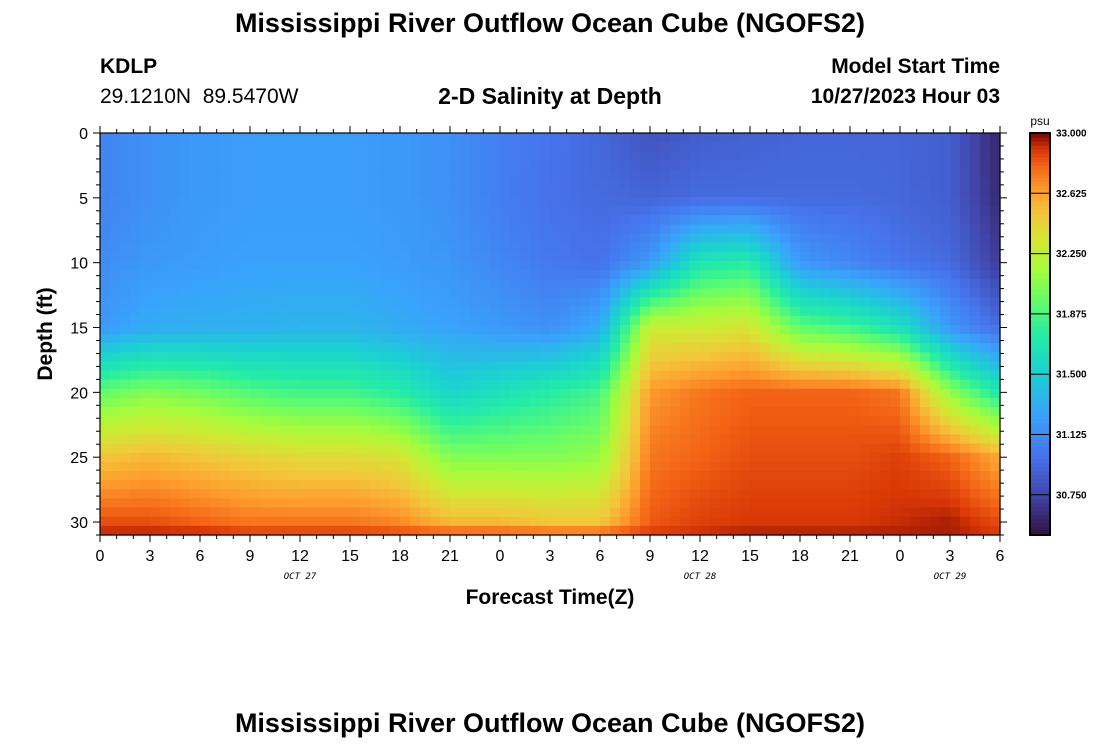 The width and height of the screenshot is (1100, 750). I want to click on x-tick-label: 18, so click(800, 556).